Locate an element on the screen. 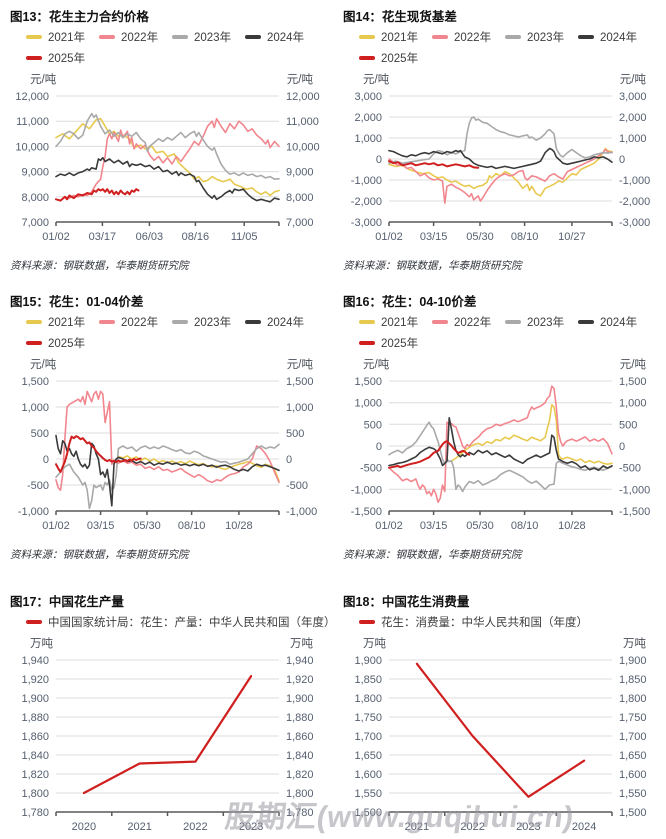 This screenshot has height=839, width=666. figure-title: 图16：花生：04-10价差 is located at coordinates (410, 302).